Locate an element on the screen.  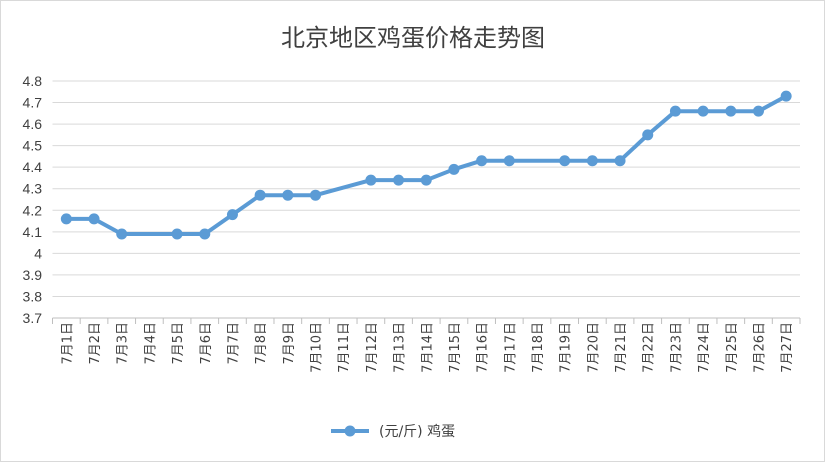
x-category-label: 7月5日 is located at coordinates (178, 343).